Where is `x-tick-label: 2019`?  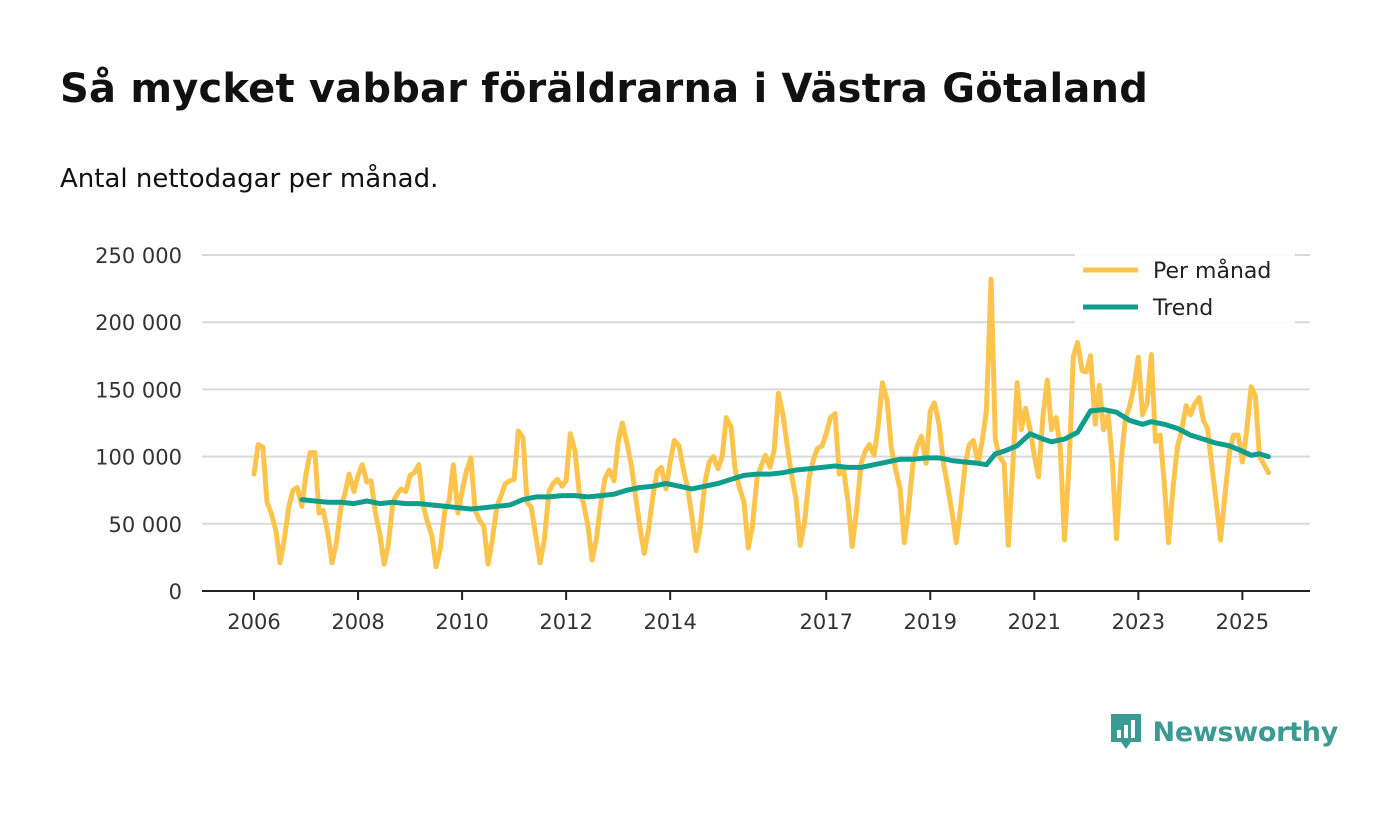
x-tick-label: 2019 is located at coordinates (930, 622).